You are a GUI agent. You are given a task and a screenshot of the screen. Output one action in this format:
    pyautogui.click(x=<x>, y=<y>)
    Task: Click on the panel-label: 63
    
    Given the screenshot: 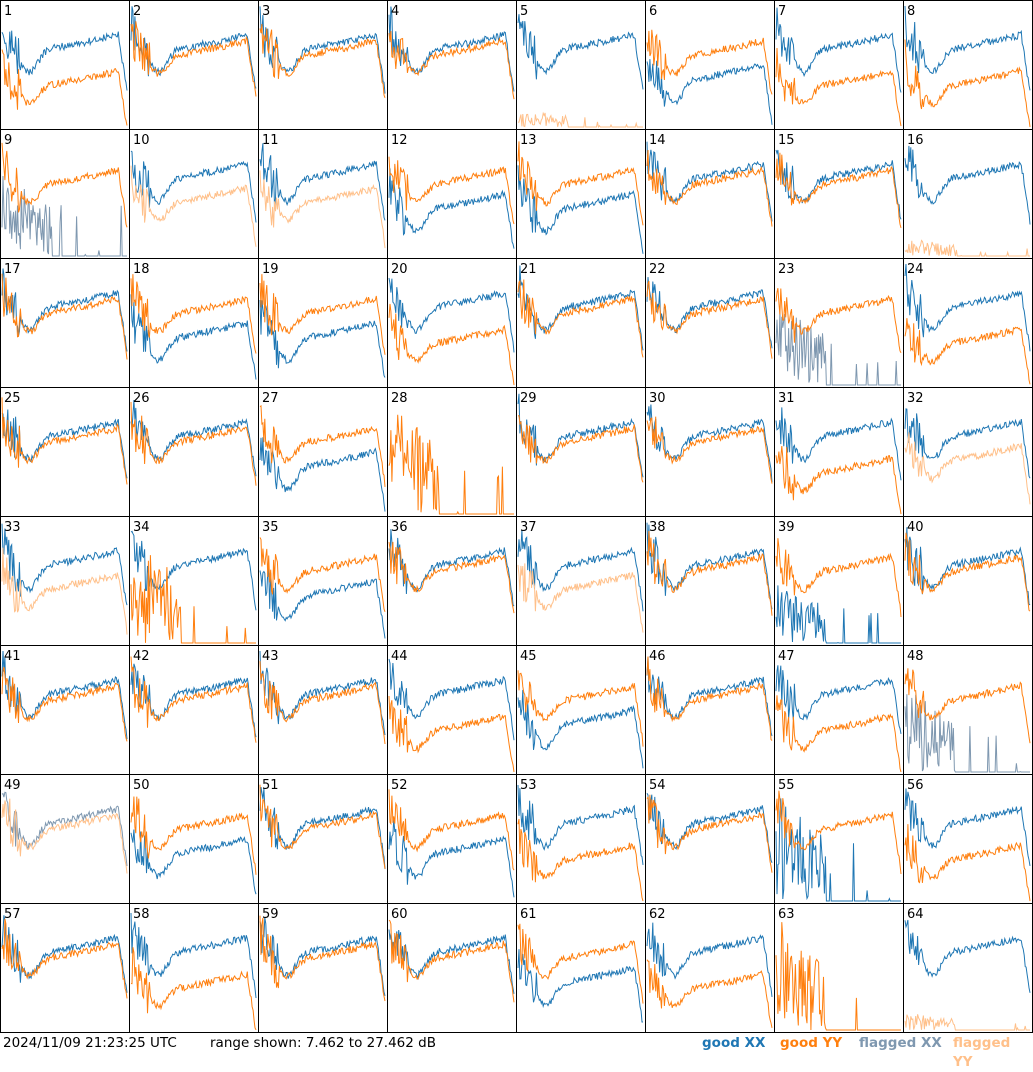 What is the action you would take?
    pyautogui.click(x=786, y=914)
    